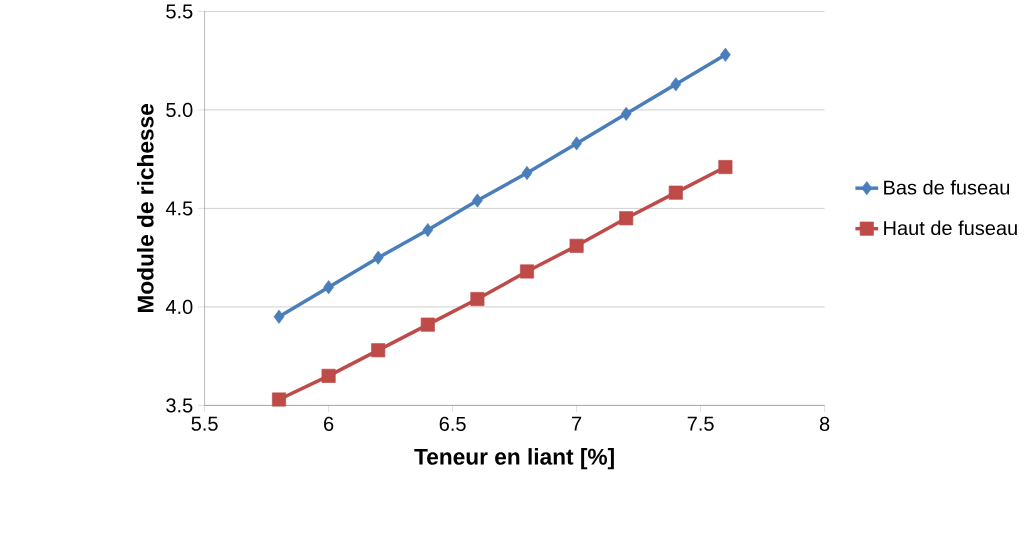  Describe the element at coordinates (179, 110) in the screenshot. I see `y-tick-label: 5.0` at that location.